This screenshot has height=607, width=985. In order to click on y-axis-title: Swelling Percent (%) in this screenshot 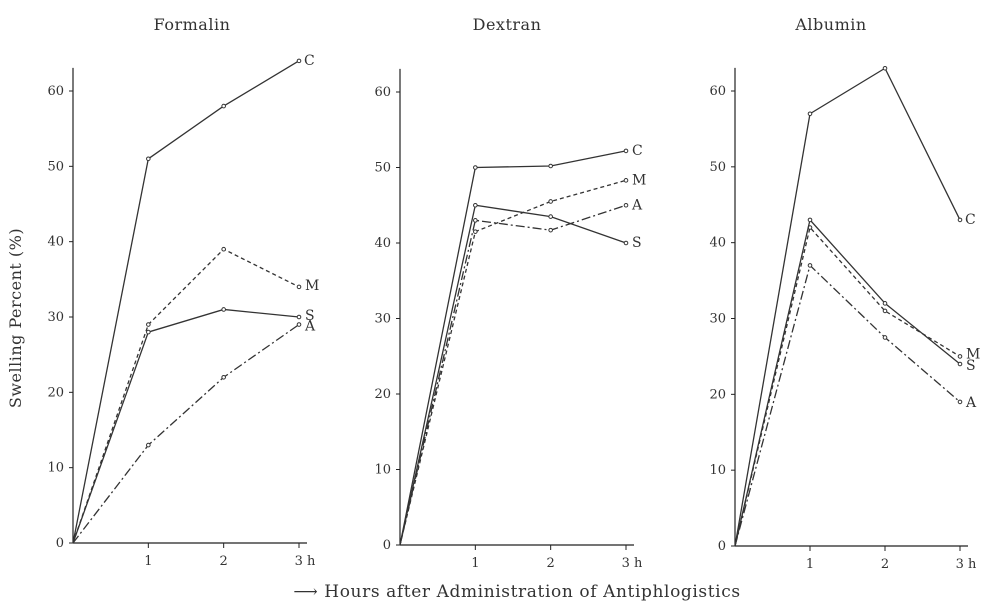, I will do `click(15, 318)`.